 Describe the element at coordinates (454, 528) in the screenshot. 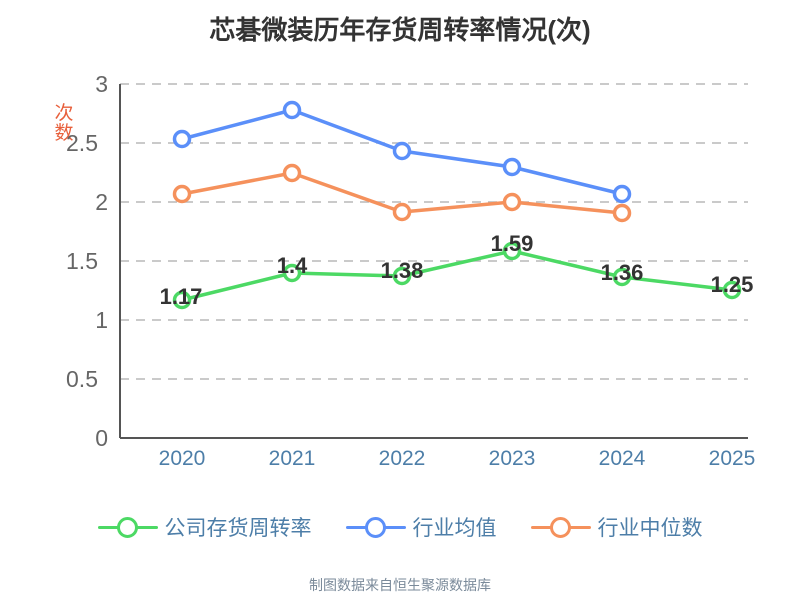

I see `legend-label-industry-mean: 行业均值` at that location.